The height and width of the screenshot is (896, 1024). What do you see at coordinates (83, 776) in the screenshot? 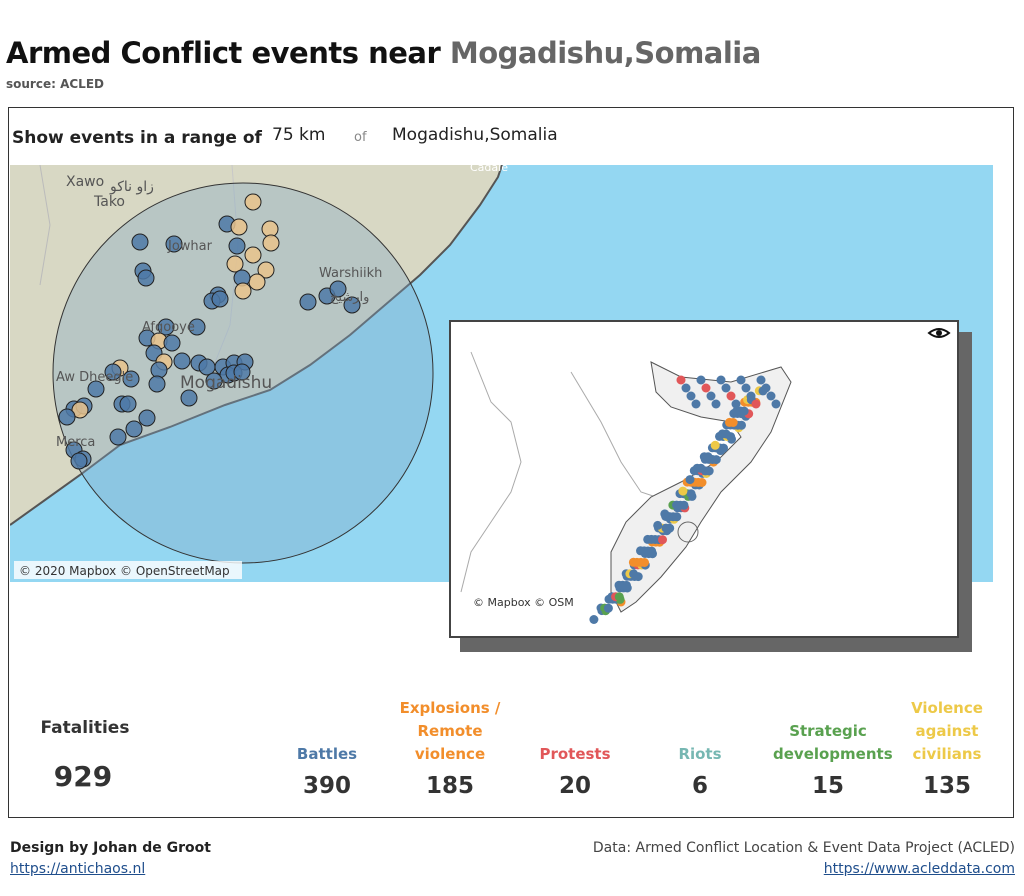
I see `fatalities-value: 929` at bounding box center [83, 776].